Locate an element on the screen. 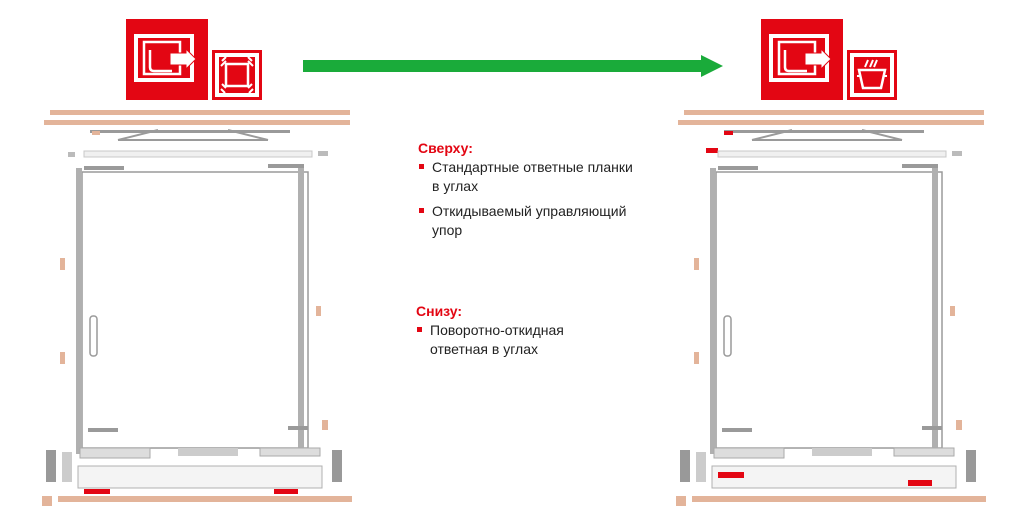 This screenshot has height=523, width=1024. list-item-text: Стандартные ответные планки в углах is located at coordinates (532, 176).